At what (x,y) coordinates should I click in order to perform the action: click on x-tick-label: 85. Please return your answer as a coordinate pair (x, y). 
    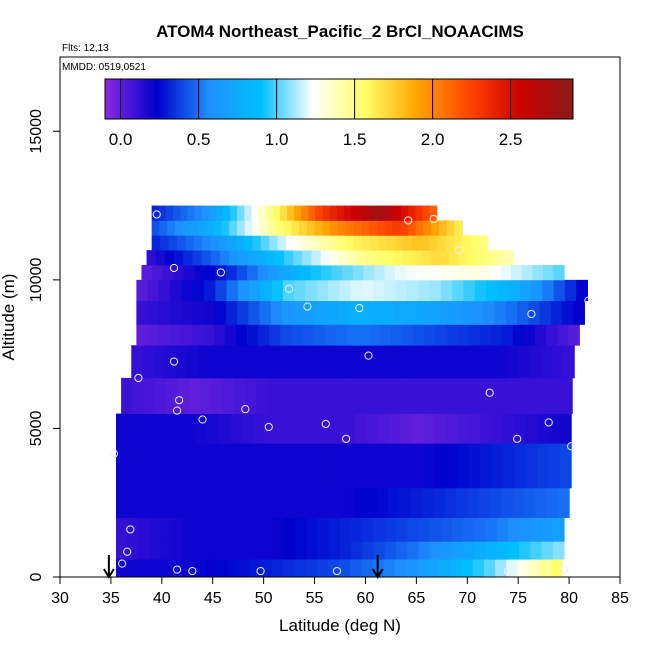
    Looking at the image, I should click on (620, 598).